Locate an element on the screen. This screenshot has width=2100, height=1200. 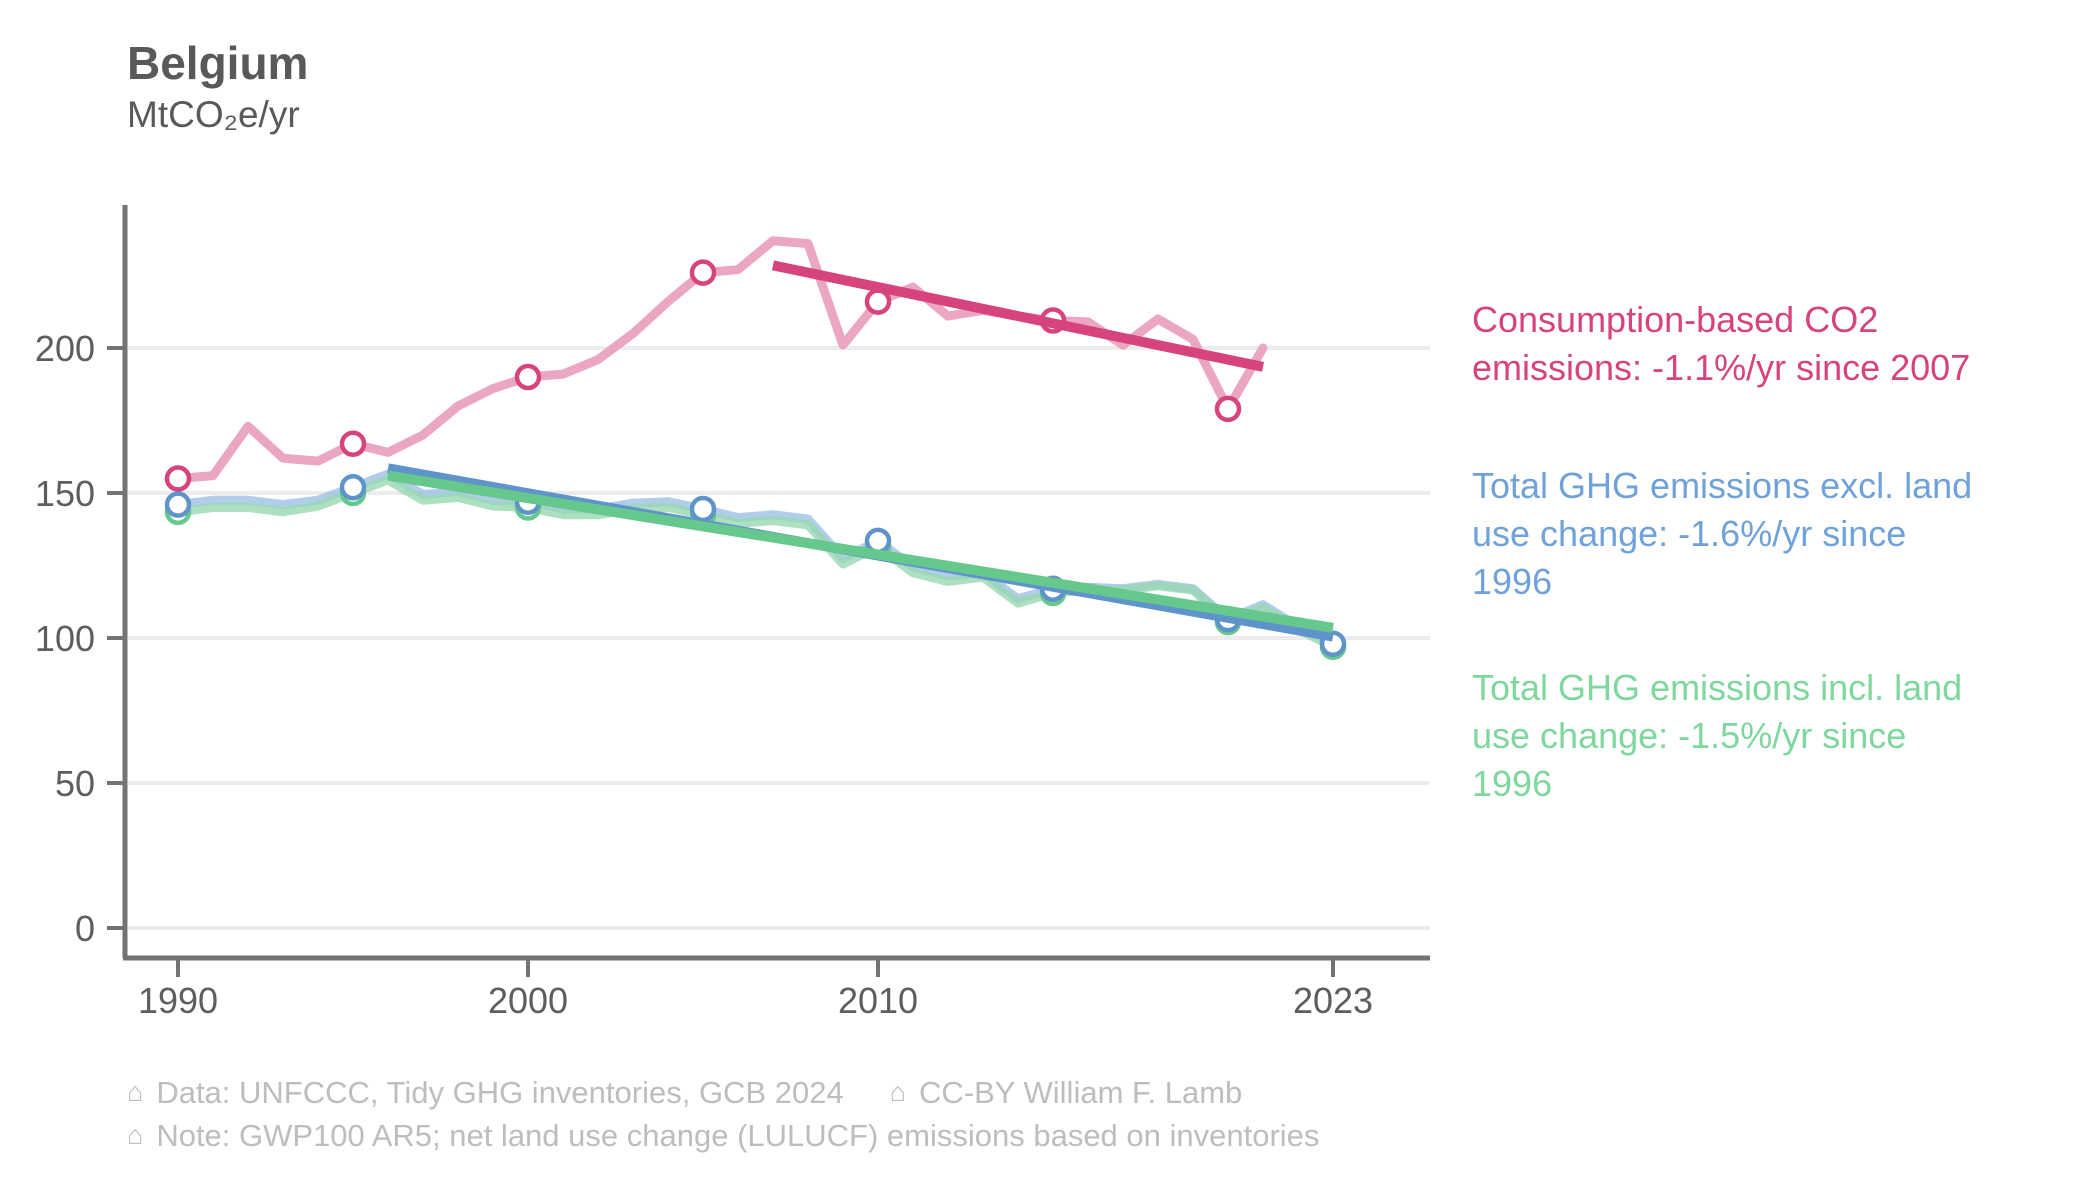
y-tick-label: 100 is located at coordinates (65, 638).